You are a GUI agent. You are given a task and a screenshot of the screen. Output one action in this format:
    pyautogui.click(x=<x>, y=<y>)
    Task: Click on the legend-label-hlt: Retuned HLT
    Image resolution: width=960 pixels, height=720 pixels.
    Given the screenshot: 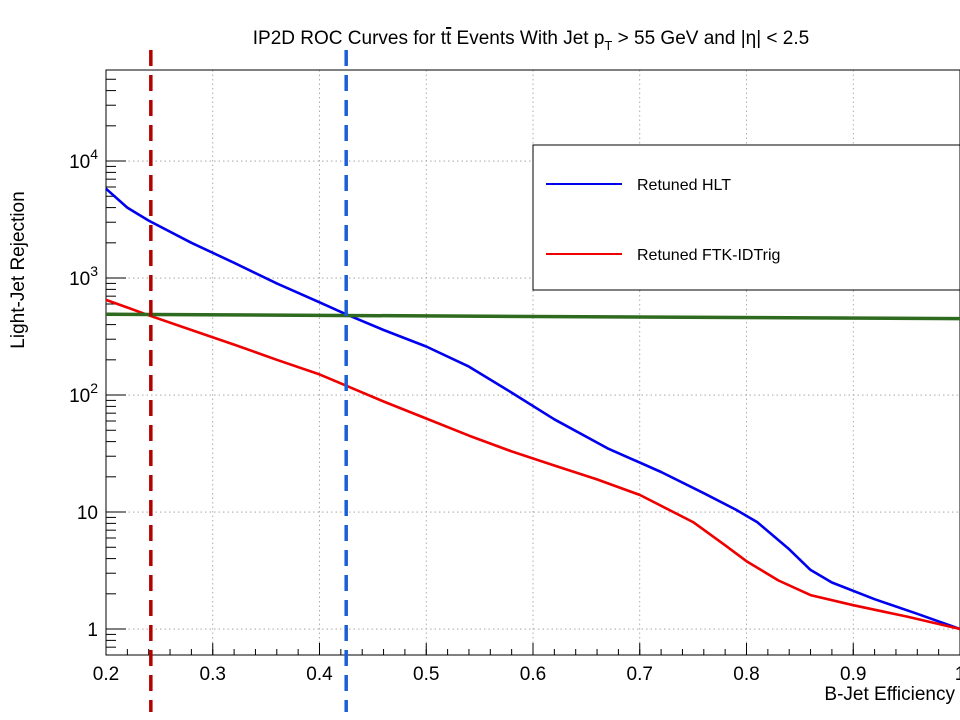 What is the action you would take?
    pyautogui.click(x=684, y=185)
    